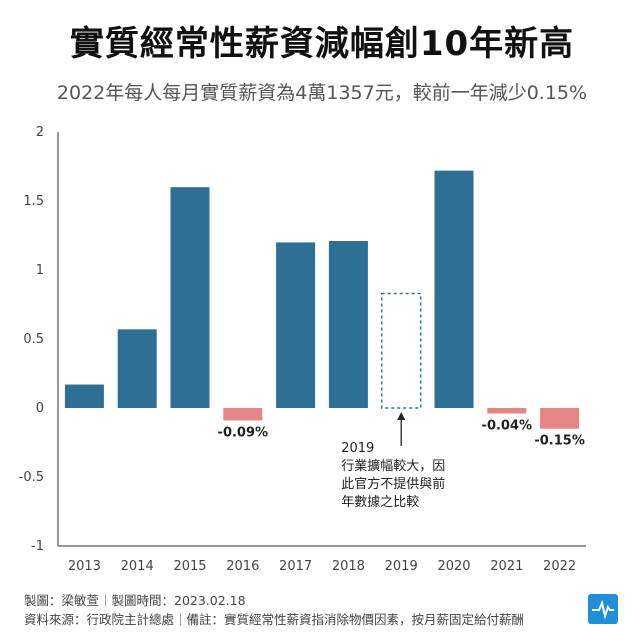 The width and height of the screenshot is (644, 644). Describe the element at coordinates (453, 566) in the screenshot. I see `x-tick-label: 2020` at that location.